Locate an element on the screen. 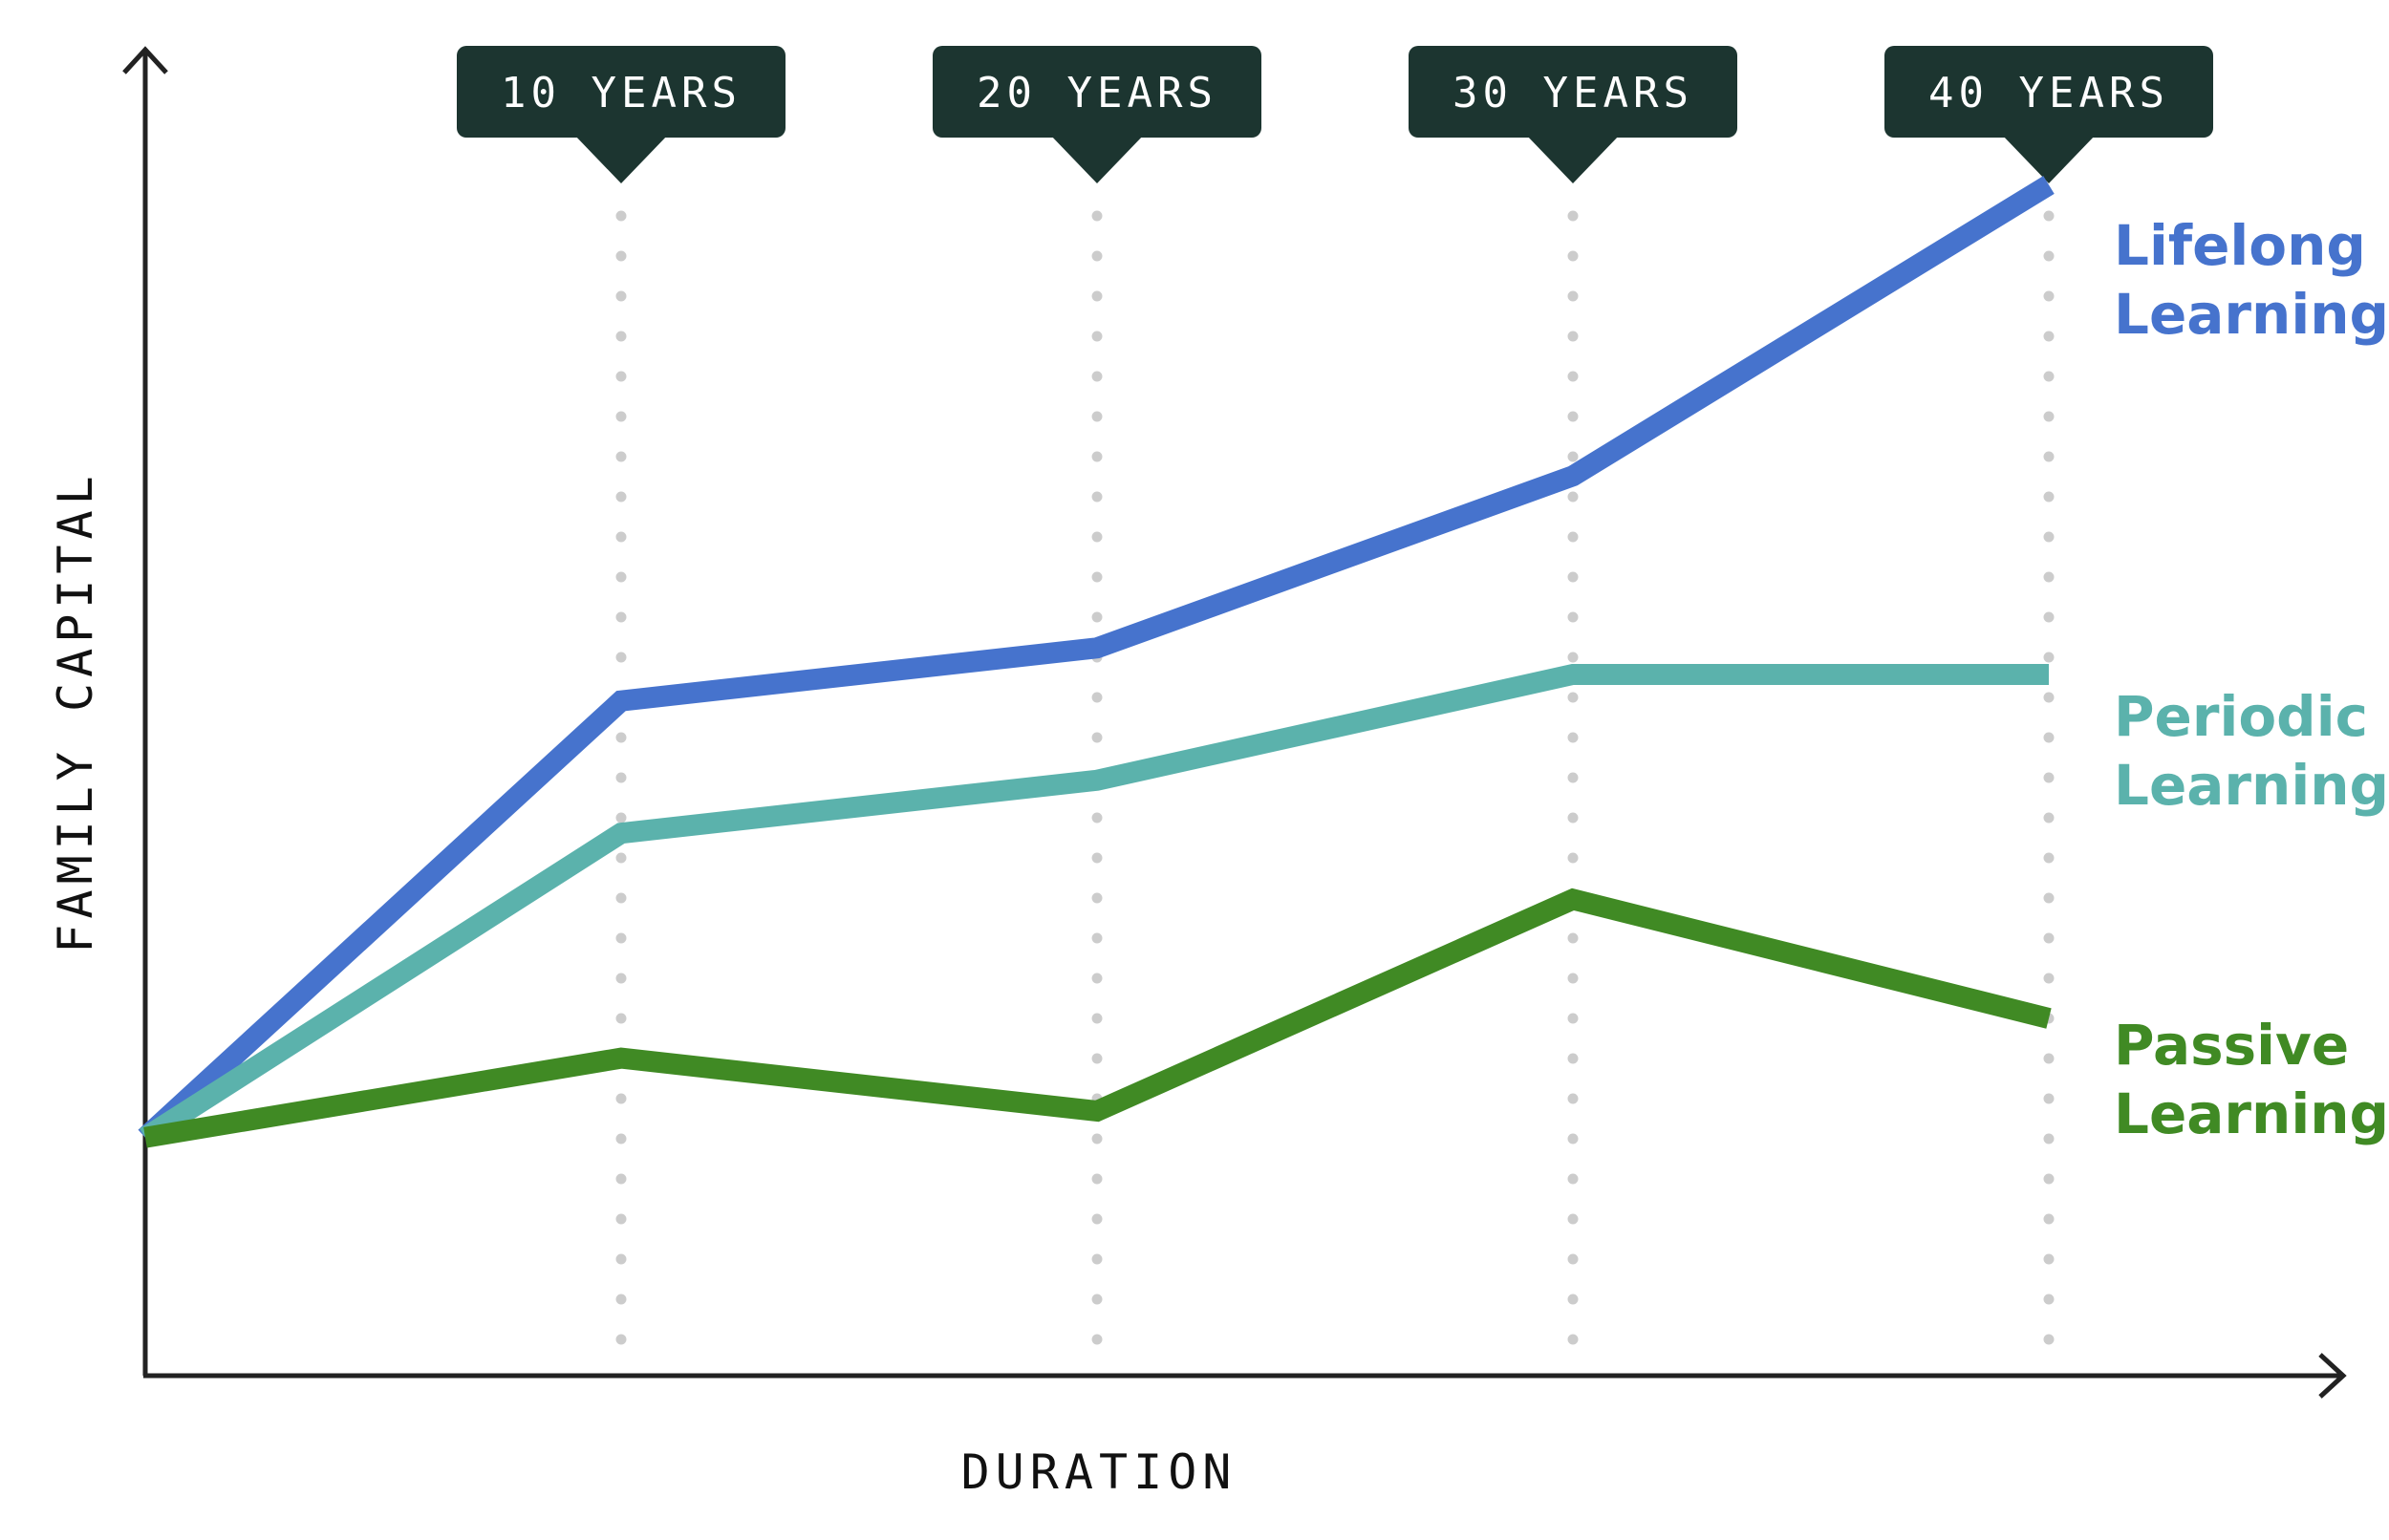 The image size is (2389, 1540). marker-10-years: 10 YEARS is located at coordinates (621, 114).